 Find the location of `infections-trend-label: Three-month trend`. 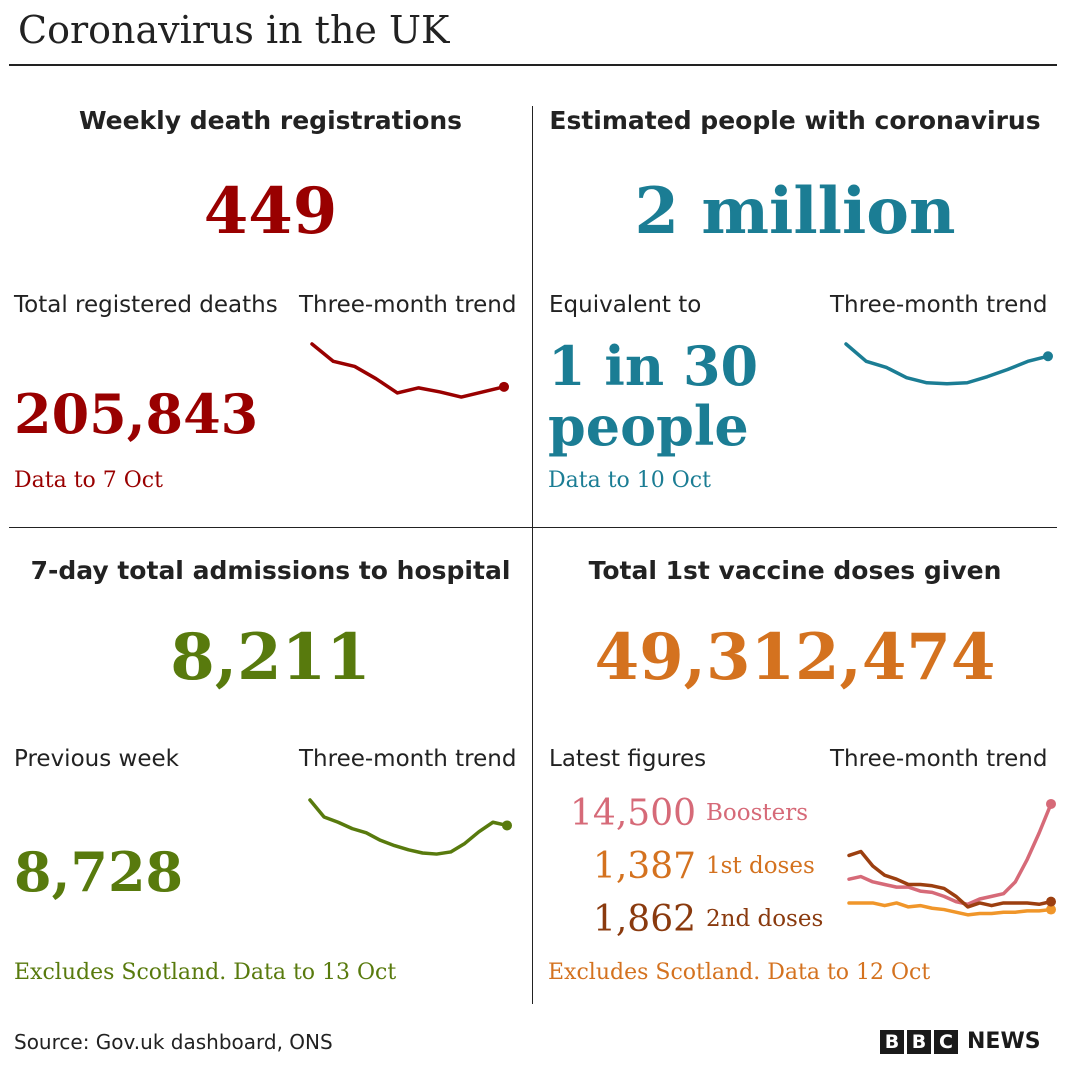

infections-trend-label: Three-month trend is located at coordinates (939, 305).